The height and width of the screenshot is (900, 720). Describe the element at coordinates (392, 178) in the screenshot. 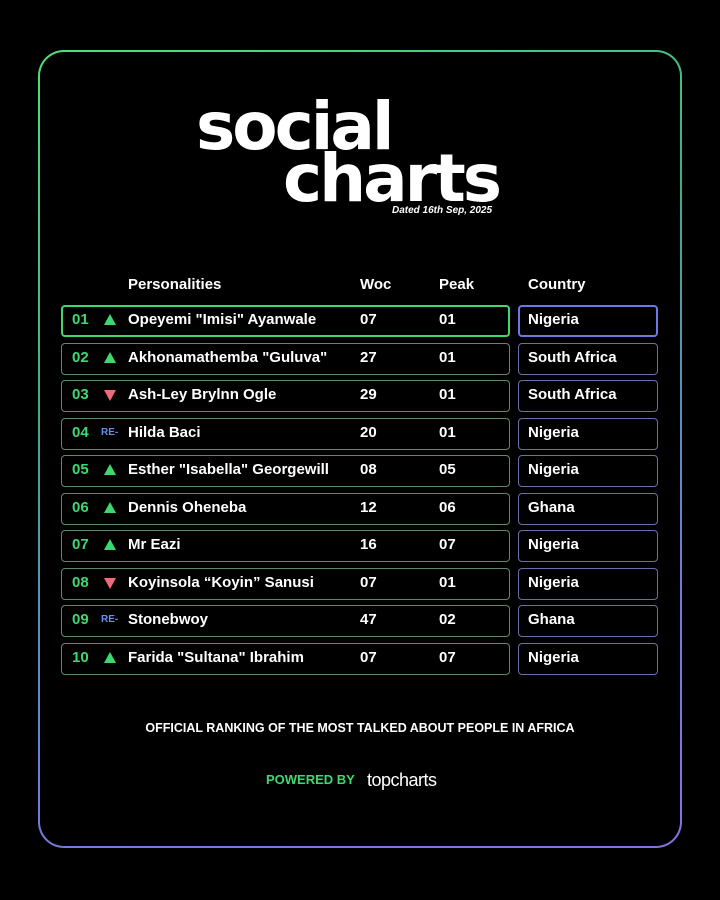

I see `title-charts: charts` at that location.